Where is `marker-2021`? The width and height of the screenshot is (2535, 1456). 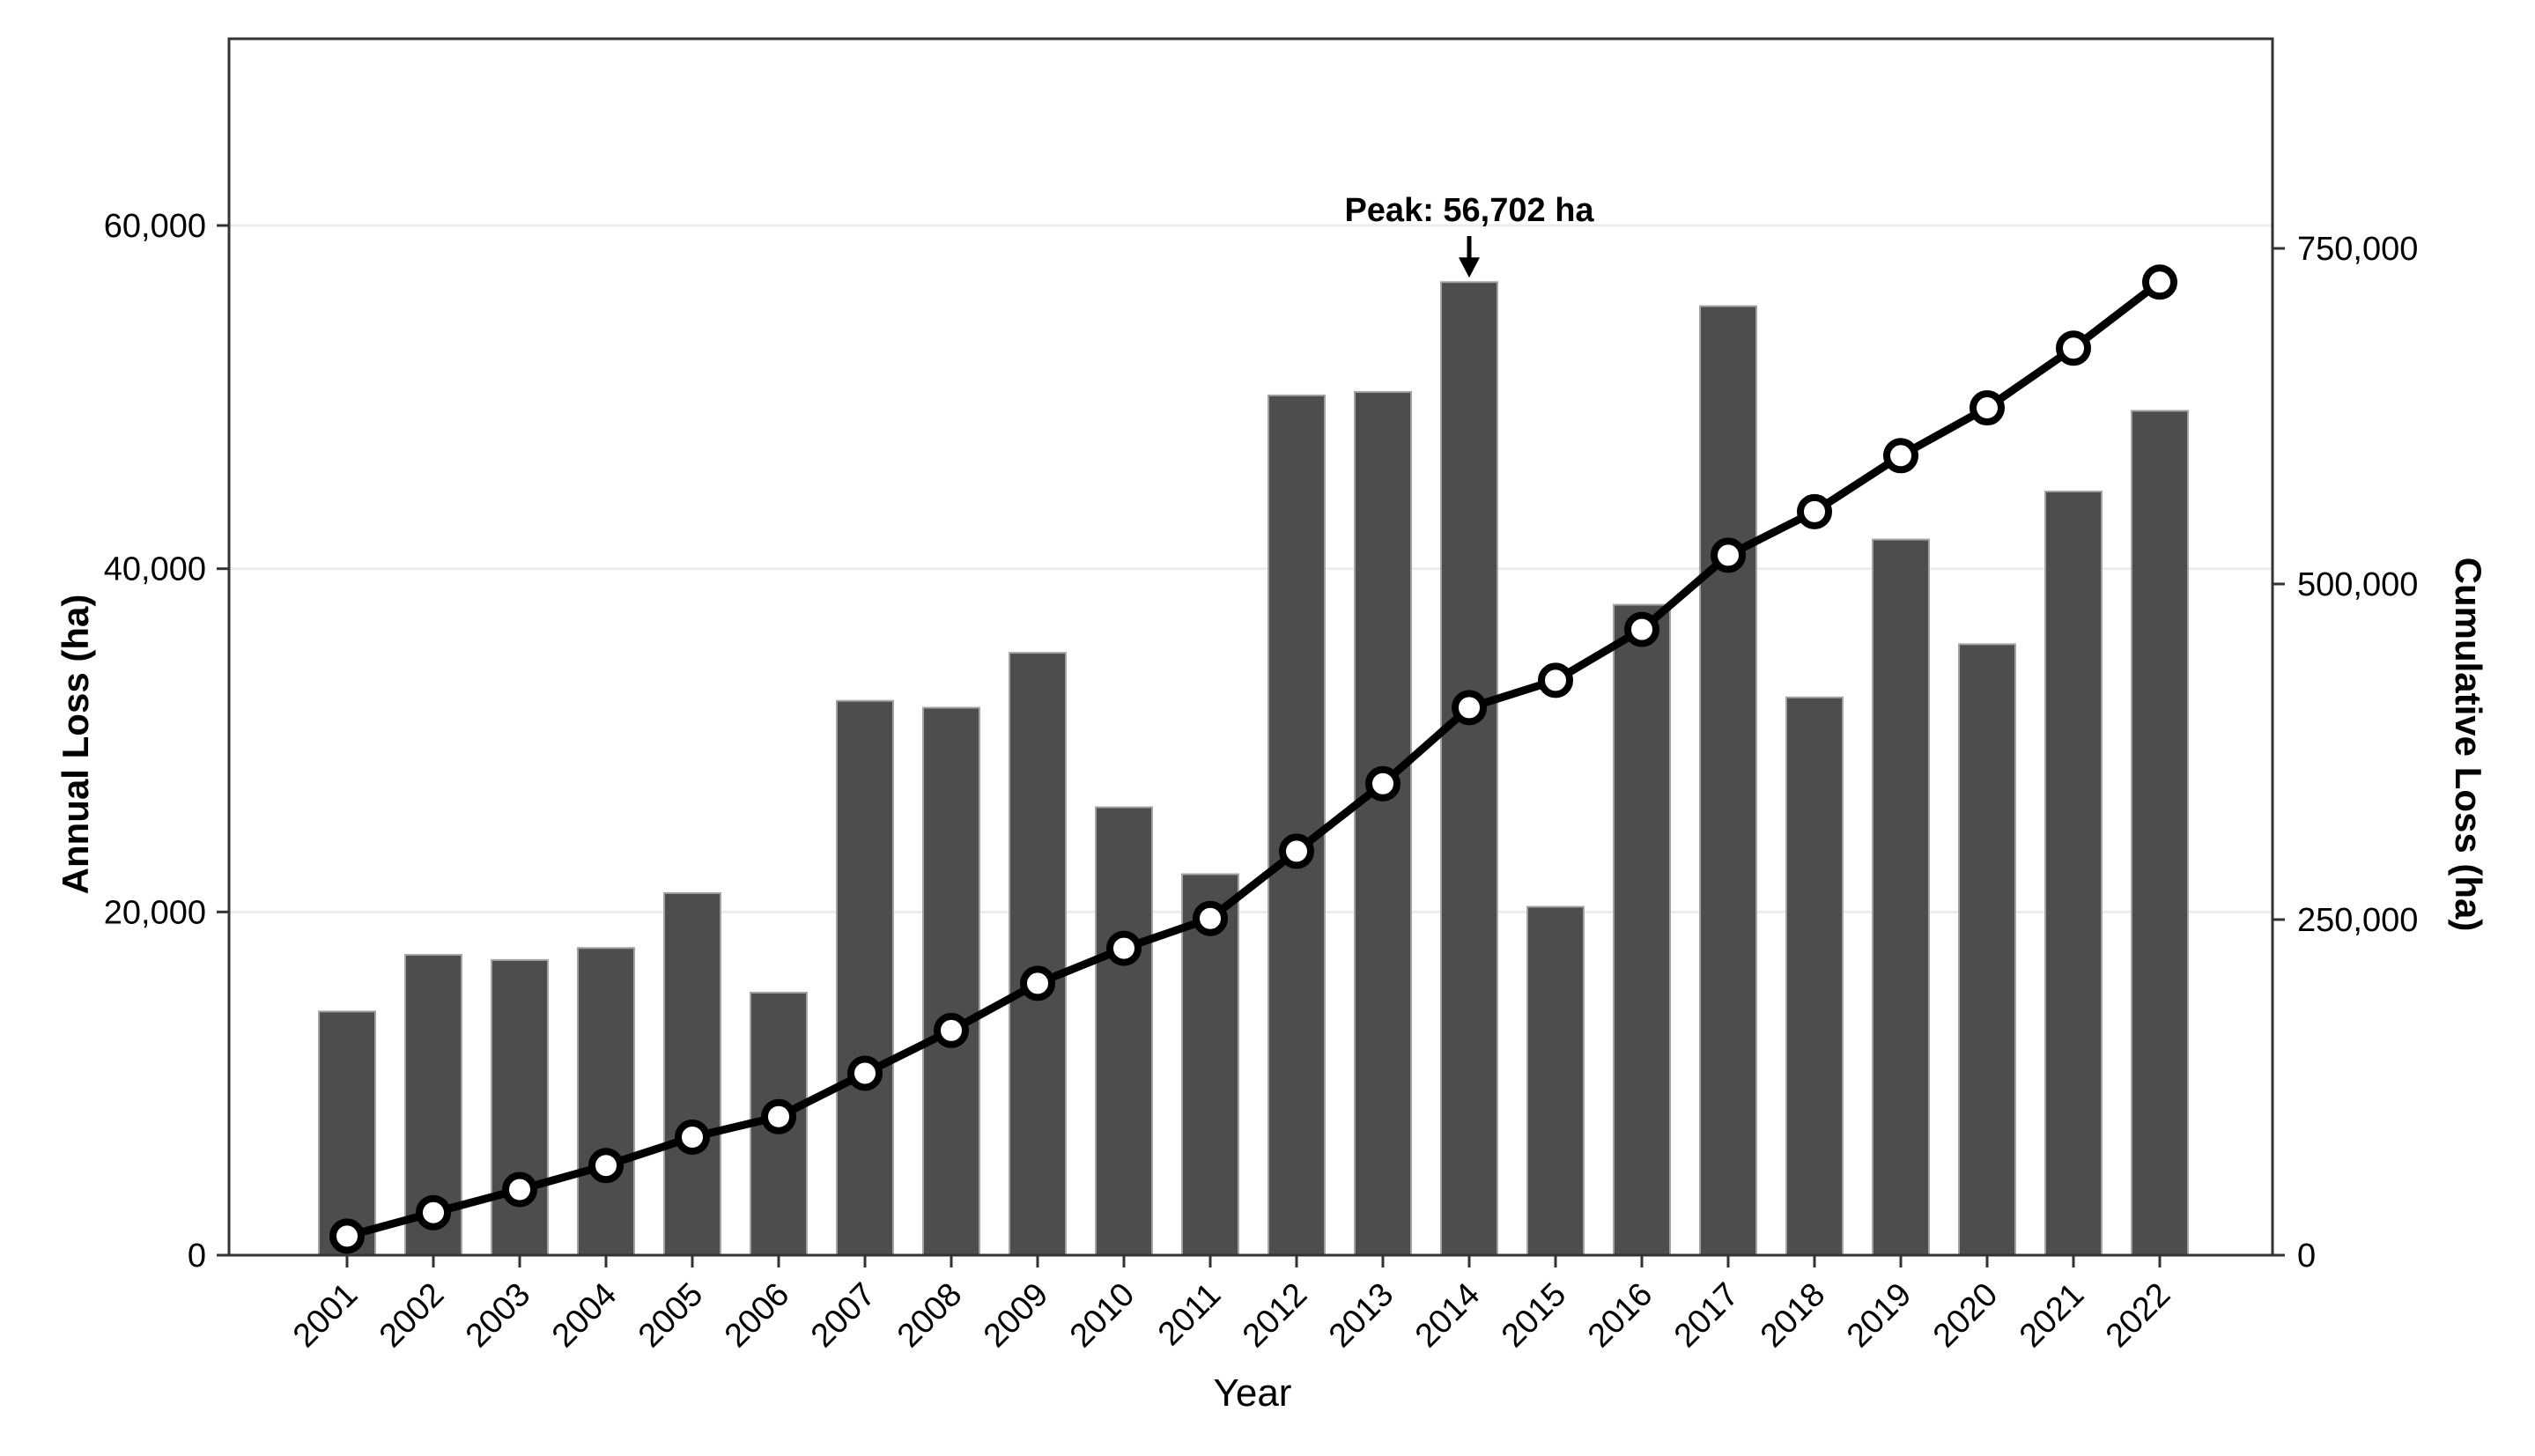
marker-2021 is located at coordinates (2073, 348).